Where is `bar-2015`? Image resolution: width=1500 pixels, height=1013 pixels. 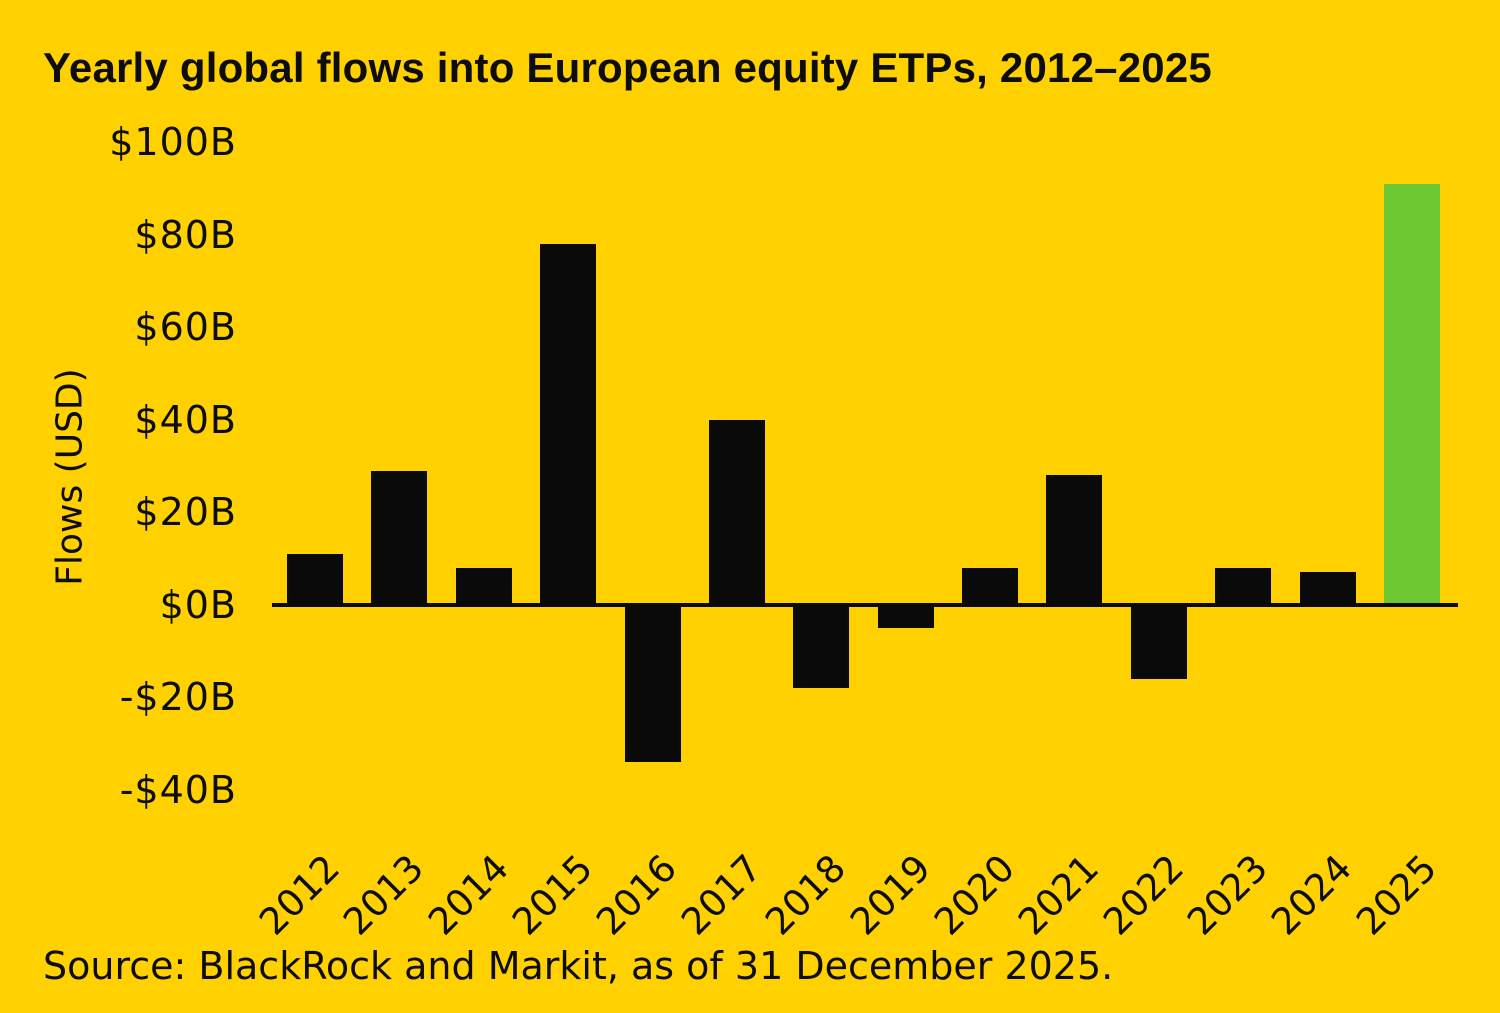
bar-2015 is located at coordinates (568, 424).